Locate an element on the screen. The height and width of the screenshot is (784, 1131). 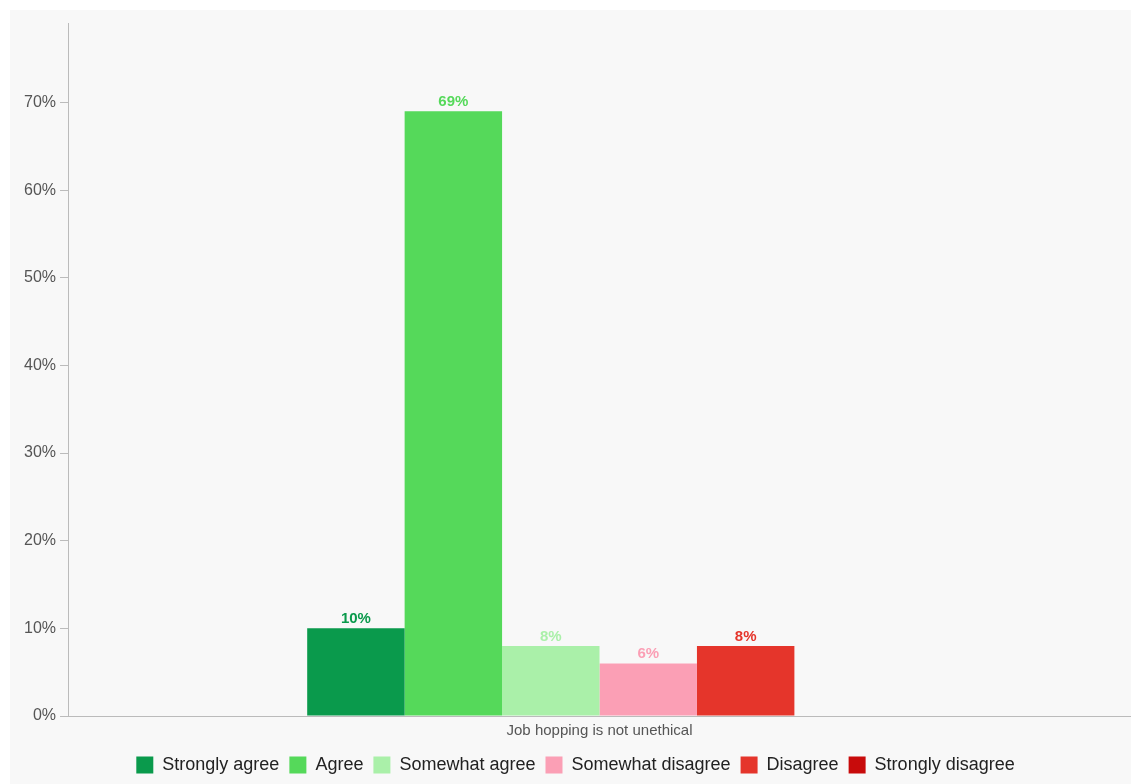
y-tick-label: 0% is located at coordinates (44, 715).